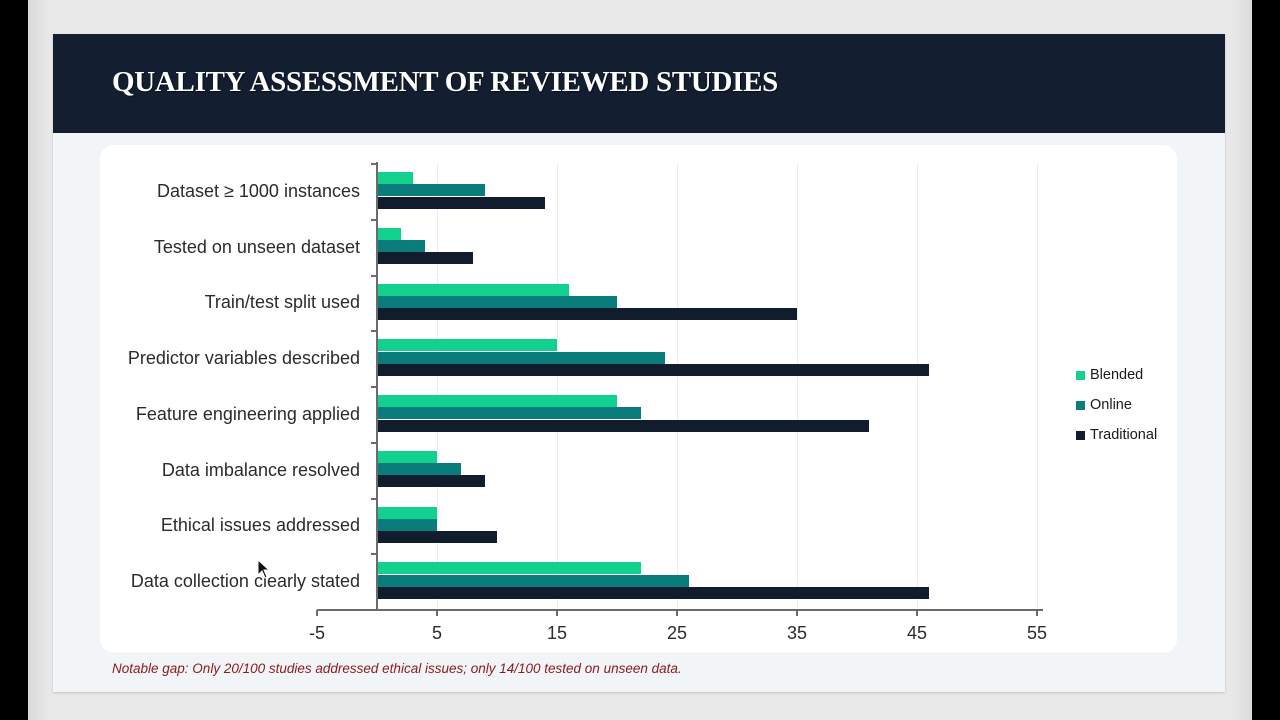 Image resolution: width=1280 pixels, height=720 pixels. I want to click on slide-header: QUALITY ASSESSMENT OF REVIEWED STUDIES, so click(639, 83).